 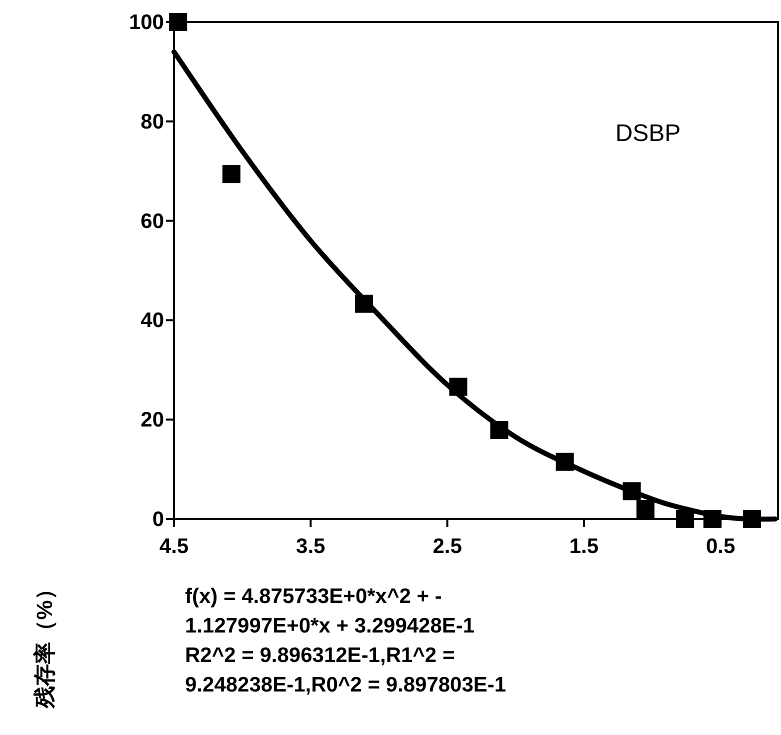 What do you see at coordinates (152, 320) in the screenshot?
I see `y-tick-label: 40` at bounding box center [152, 320].